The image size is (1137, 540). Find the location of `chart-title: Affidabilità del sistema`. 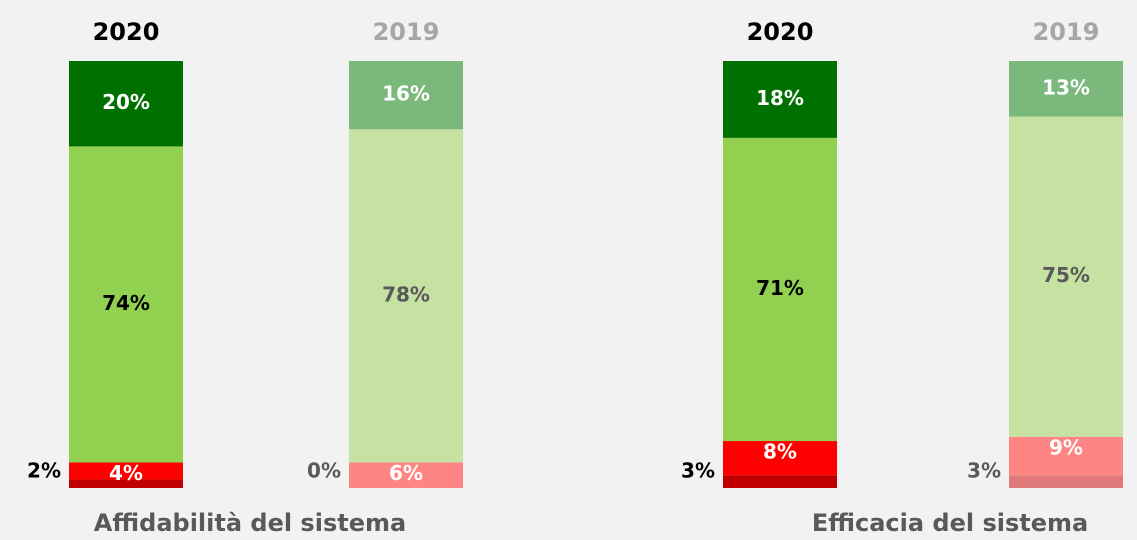

chart-title: Affidabilità del sistema is located at coordinates (250, 523).